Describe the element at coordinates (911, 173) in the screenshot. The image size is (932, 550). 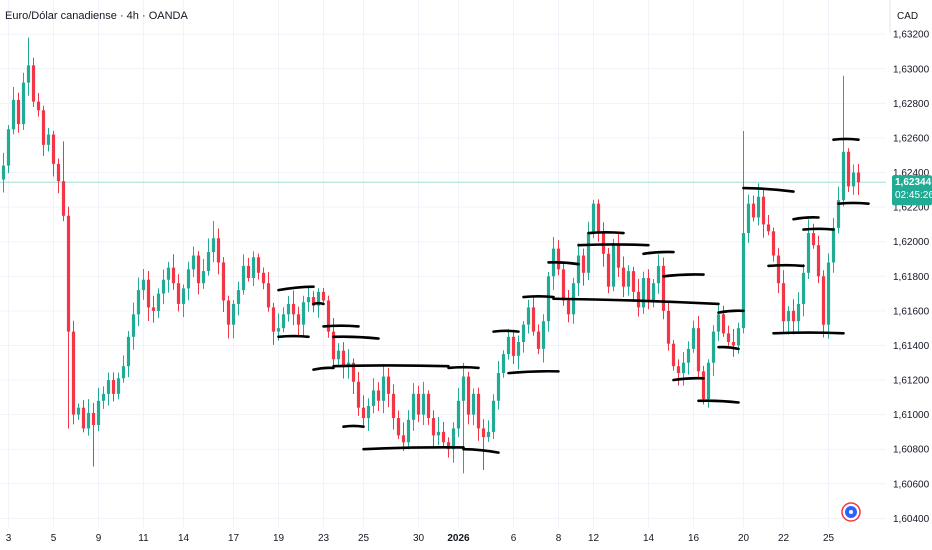
I see `y-tick-label: 1,62400` at that location.